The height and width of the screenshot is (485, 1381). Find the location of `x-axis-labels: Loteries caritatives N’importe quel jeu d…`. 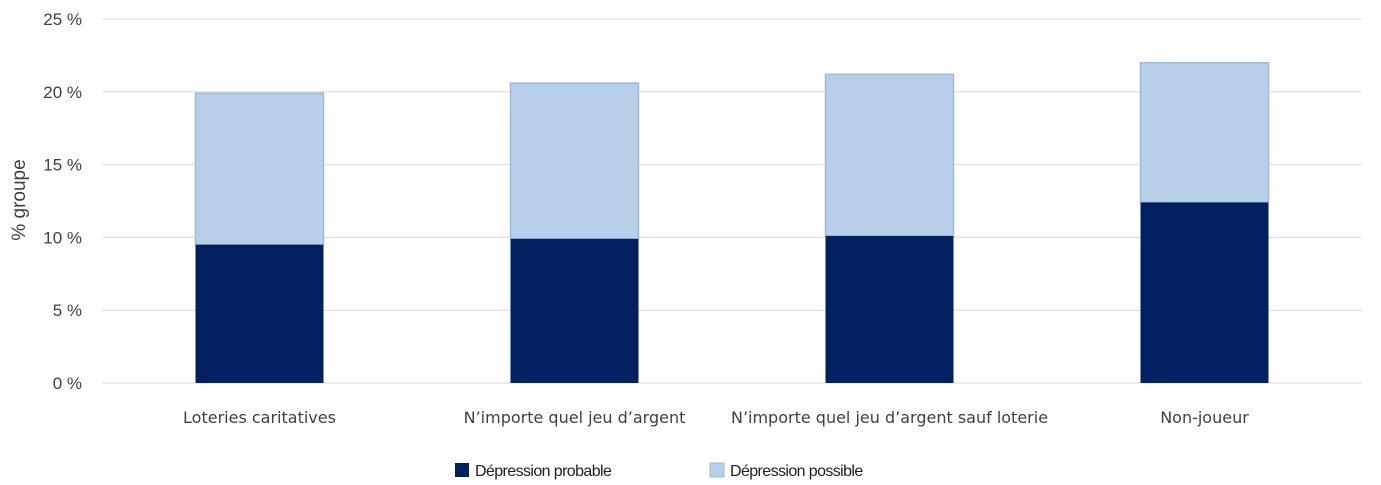

x-axis-labels: Loteries caritatives N’importe quel jeu d… is located at coordinates (716, 417).